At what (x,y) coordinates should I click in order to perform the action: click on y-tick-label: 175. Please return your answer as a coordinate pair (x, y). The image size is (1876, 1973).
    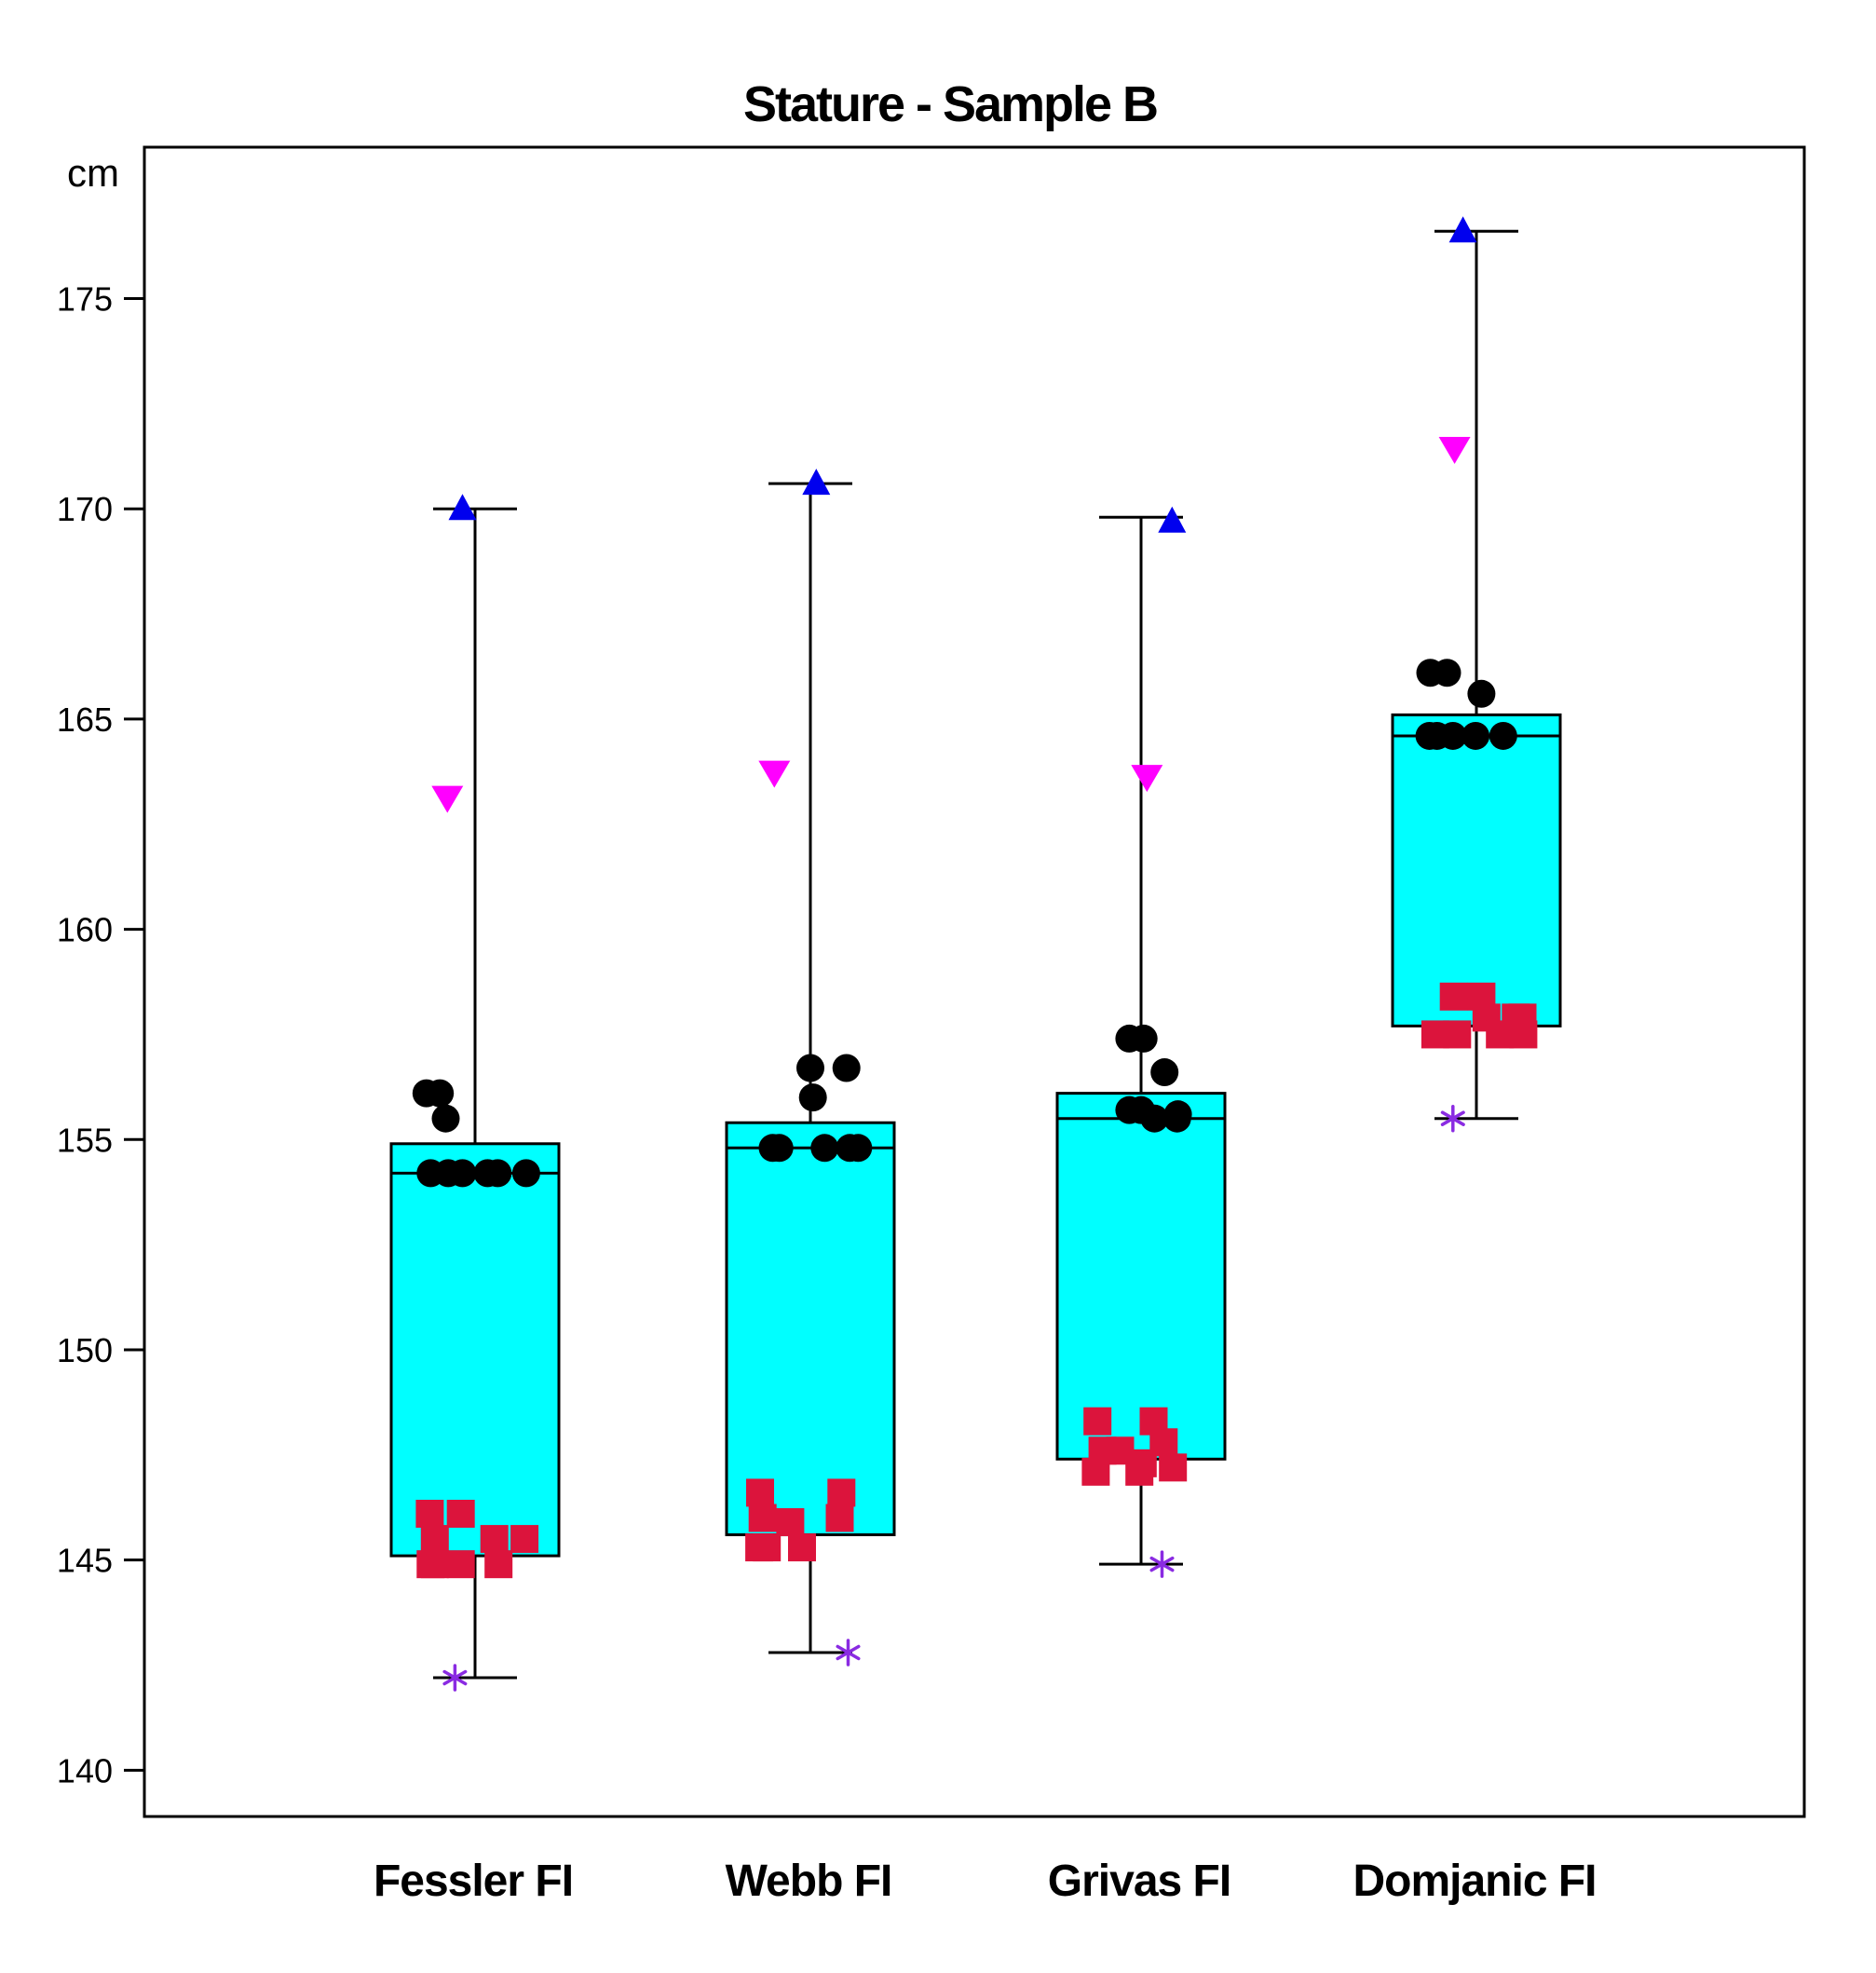
    Looking at the image, I should click on (85, 299).